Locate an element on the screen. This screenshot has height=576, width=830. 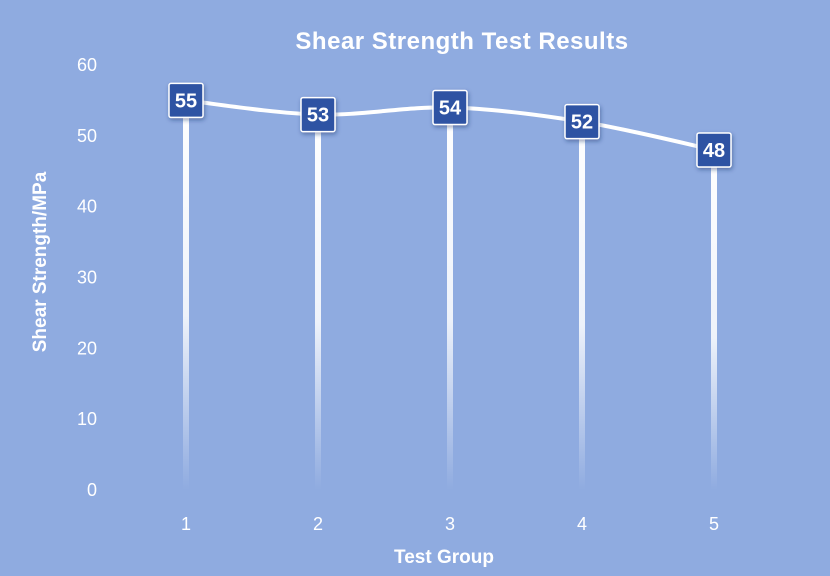
chart-title: Shear Strength Test Results is located at coordinates (461, 41).